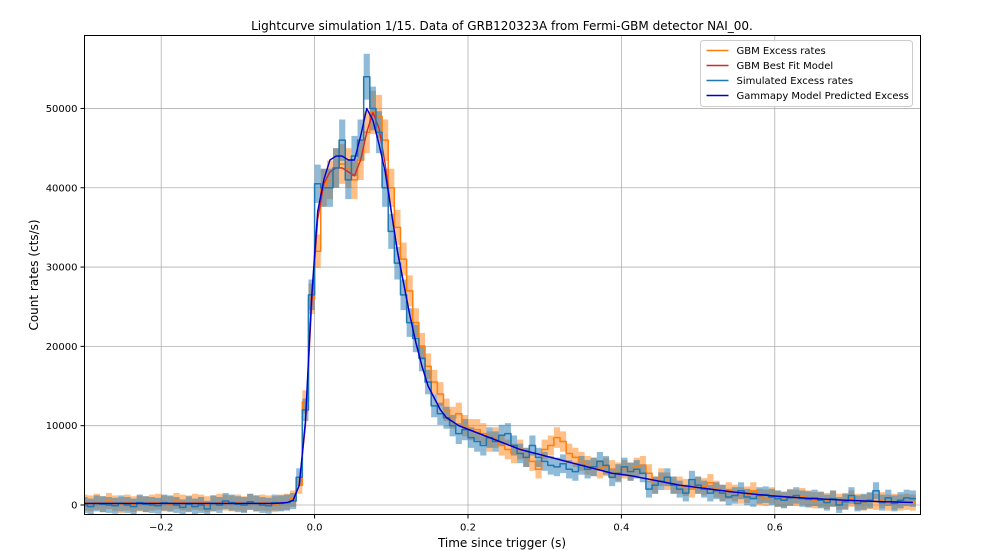 Image resolution: width=1004 pixels, height=551 pixels. What do you see at coordinates (34, 274) in the screenshot?
I see `y-axis-label: Count rates (cts/s)` at bounding box center [34, 274].